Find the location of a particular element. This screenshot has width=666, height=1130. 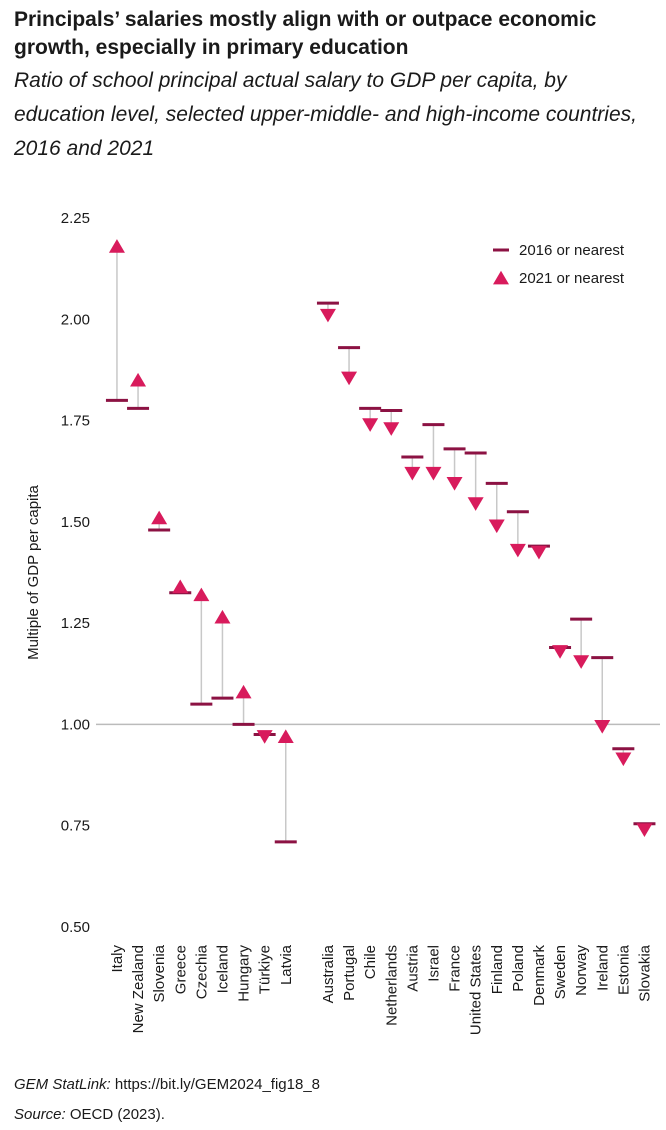

y-tick-label: 1.75 is located at coordinates (75, 421).